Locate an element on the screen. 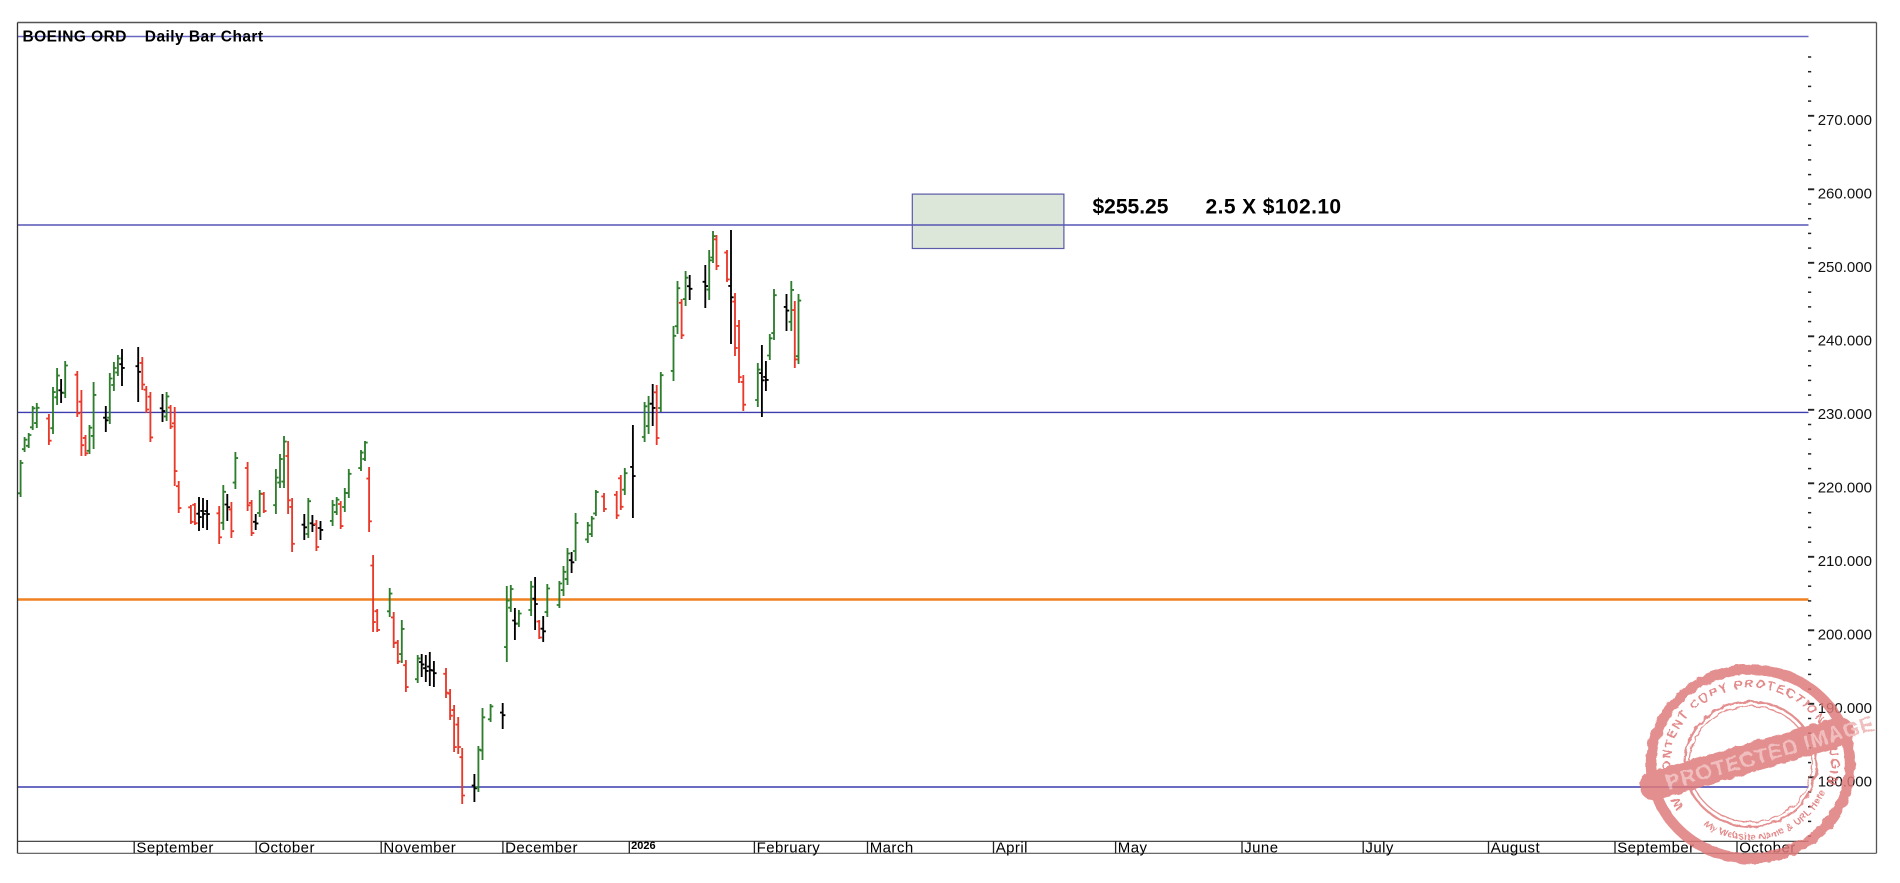 The height and width of the screenshot is (883, 1900). svg-text: December is located at coordinates (541, 848).